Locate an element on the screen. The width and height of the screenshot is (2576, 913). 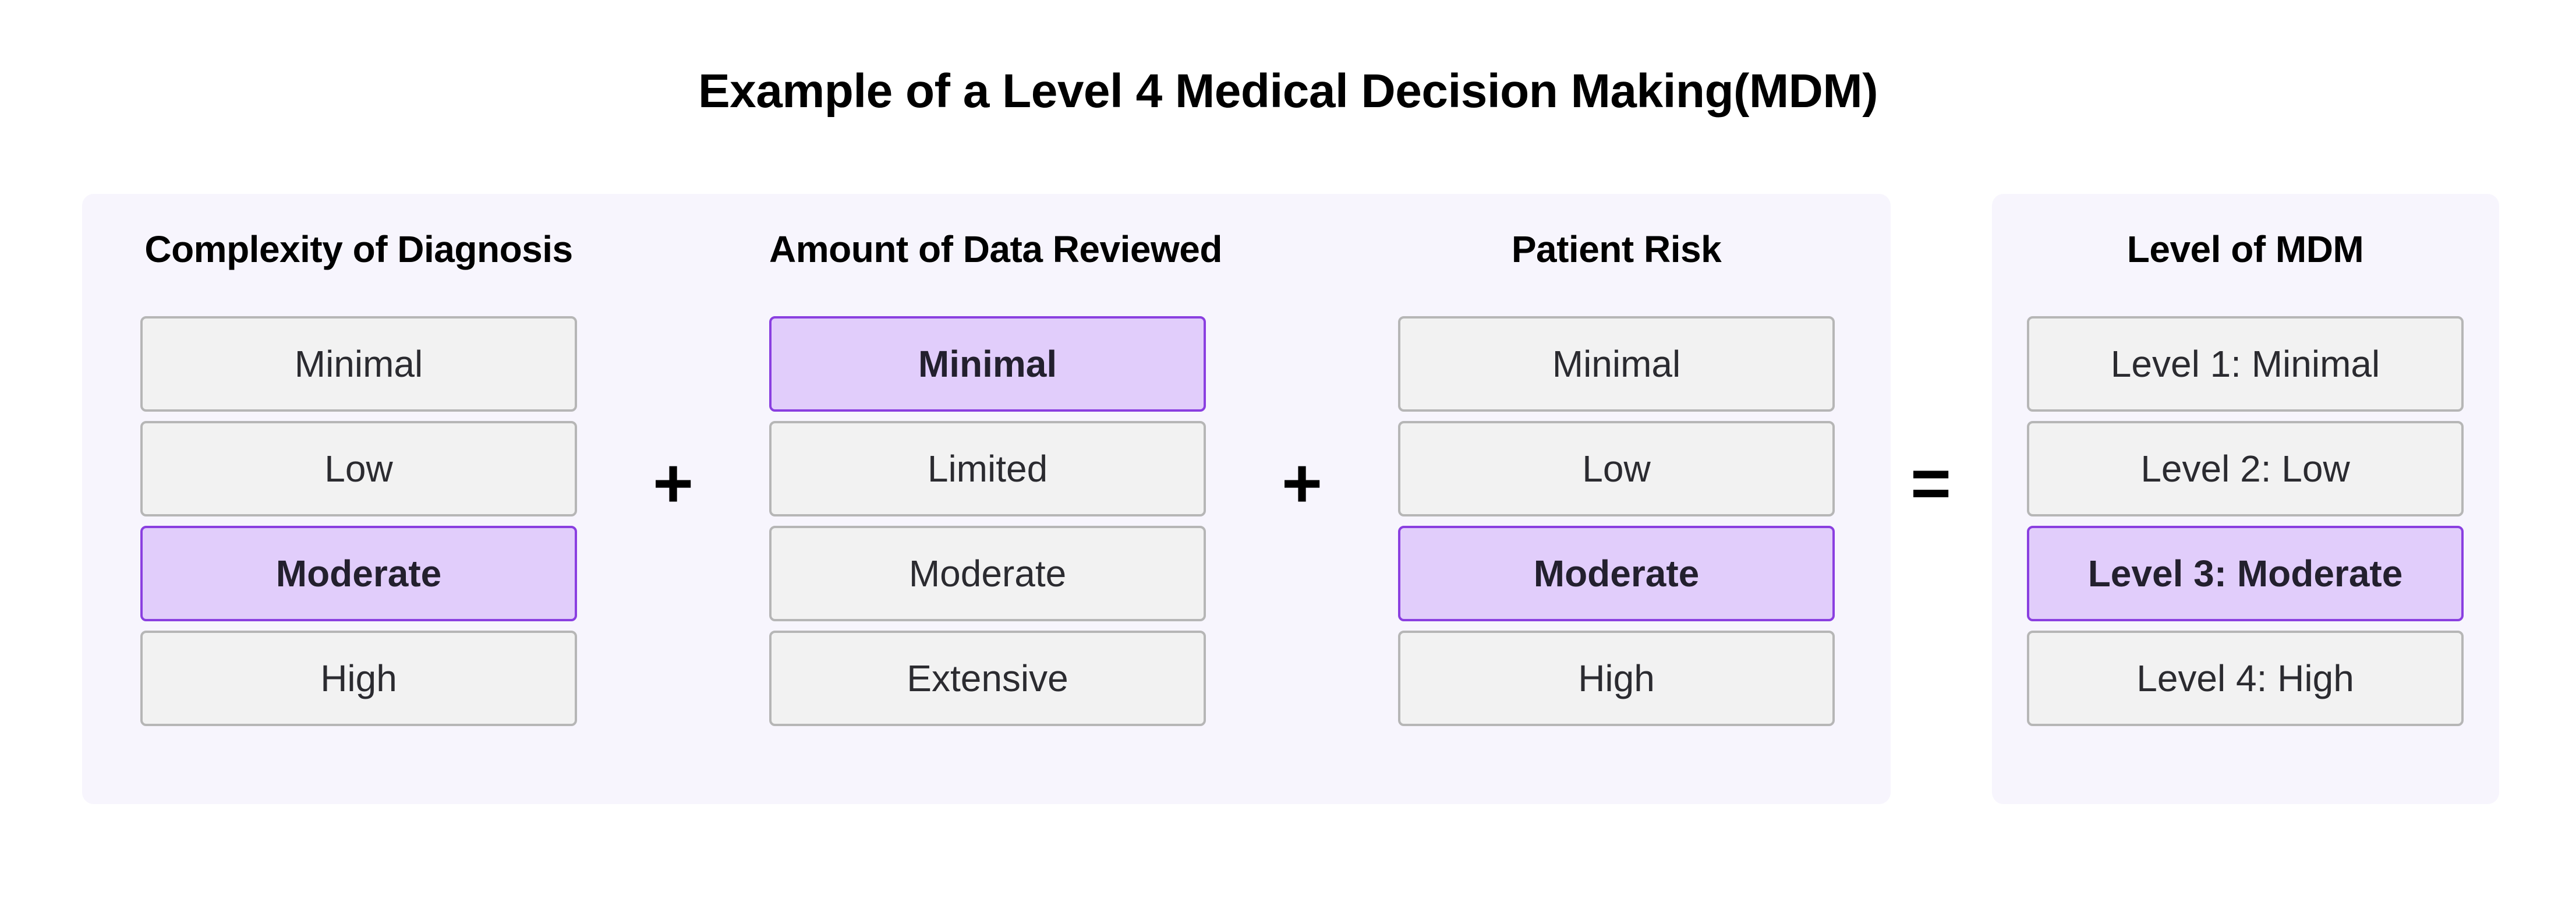
option-extensive: Extensive is located at coordinates (987, 678).